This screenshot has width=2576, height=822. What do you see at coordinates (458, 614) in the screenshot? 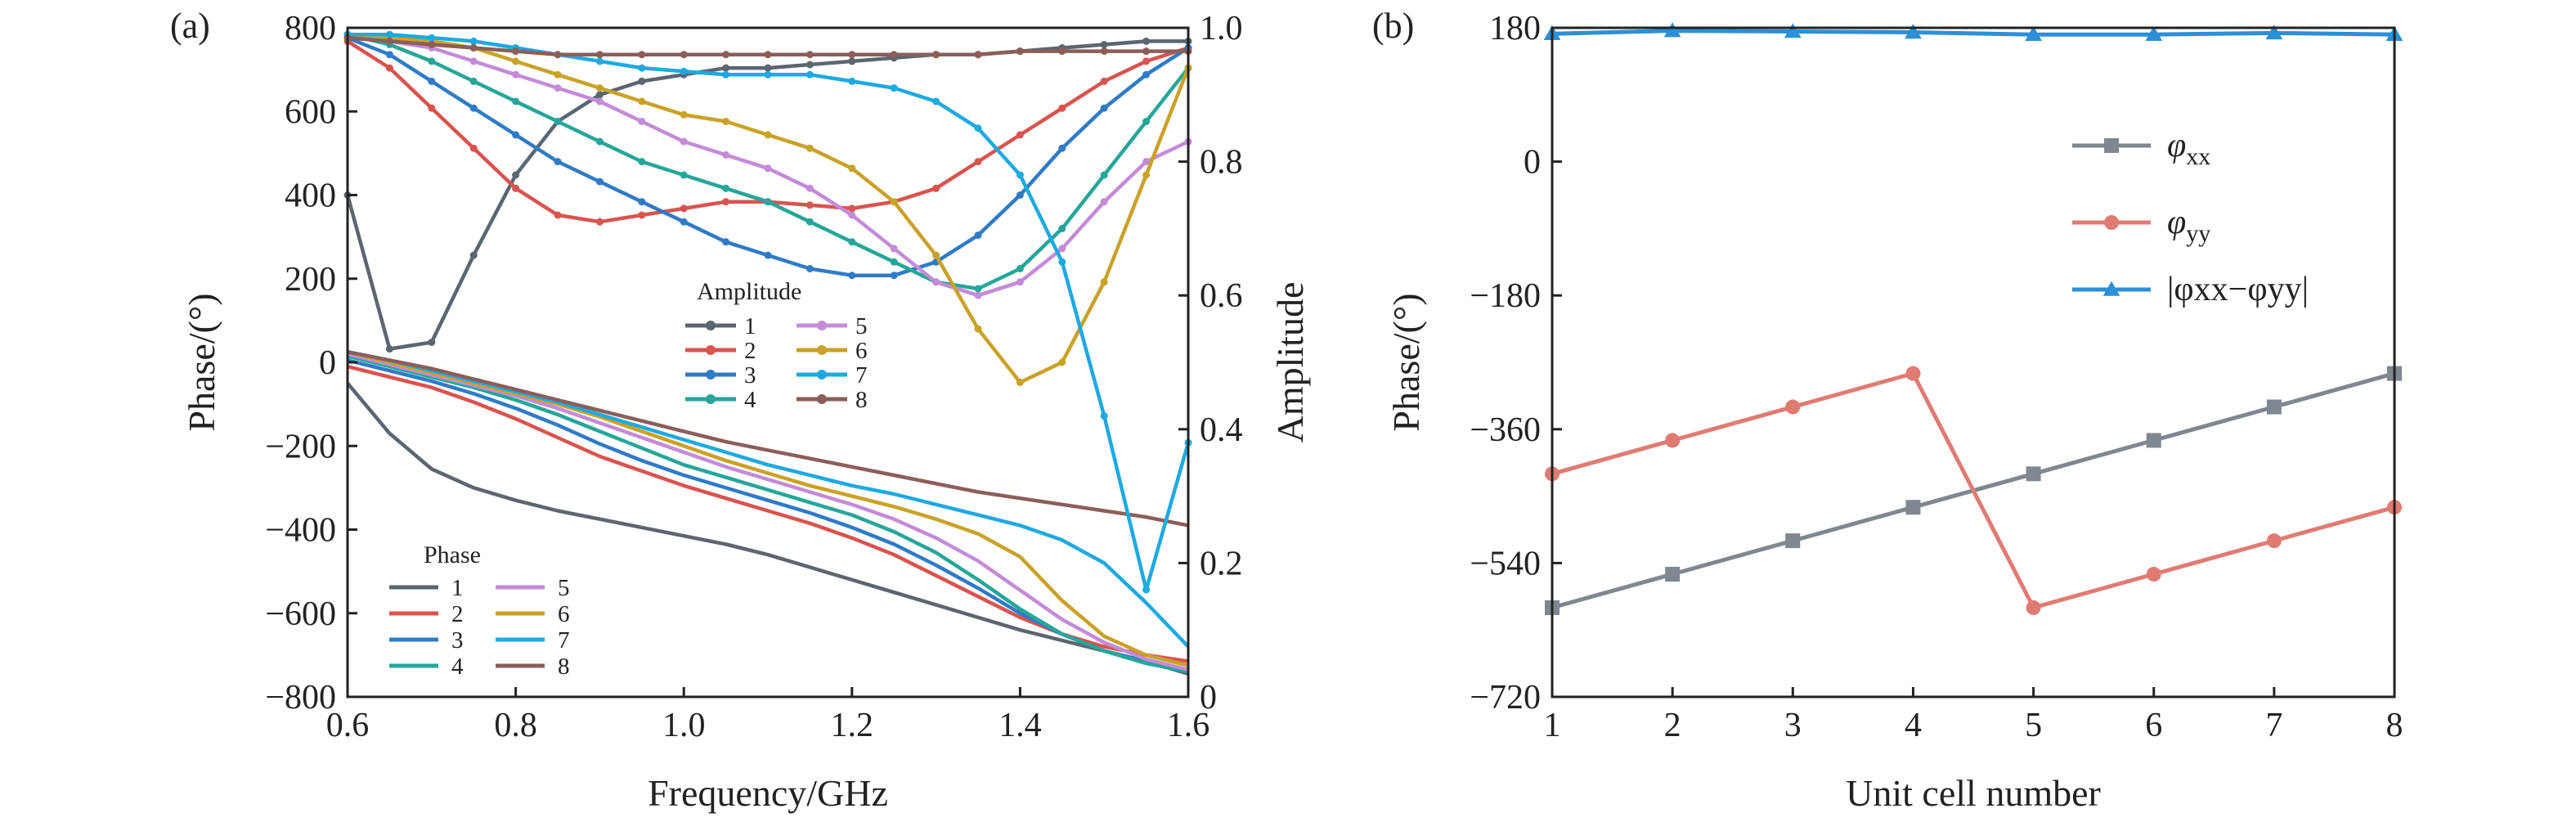
I see `phase-legend-label-2: 2` at bounding box center [458, 614].